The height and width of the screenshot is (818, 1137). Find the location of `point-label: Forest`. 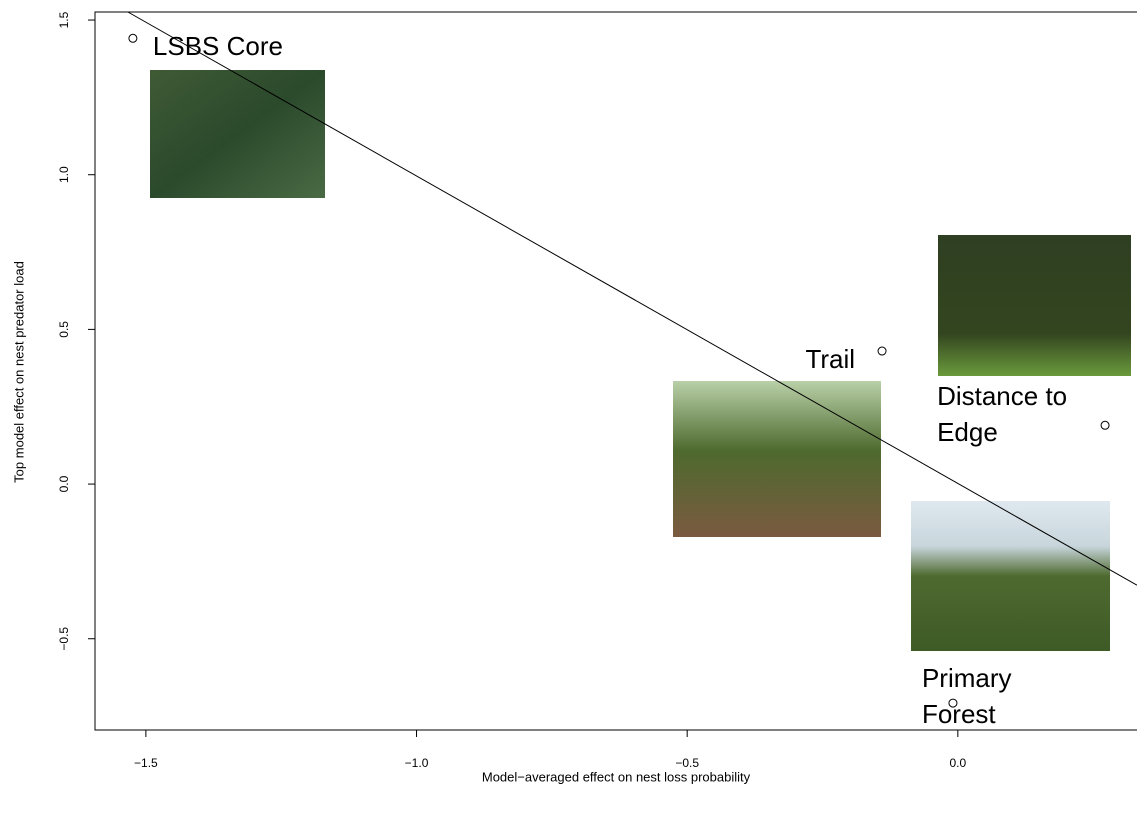

point-label: Forest is located at coordinates (959, 714).